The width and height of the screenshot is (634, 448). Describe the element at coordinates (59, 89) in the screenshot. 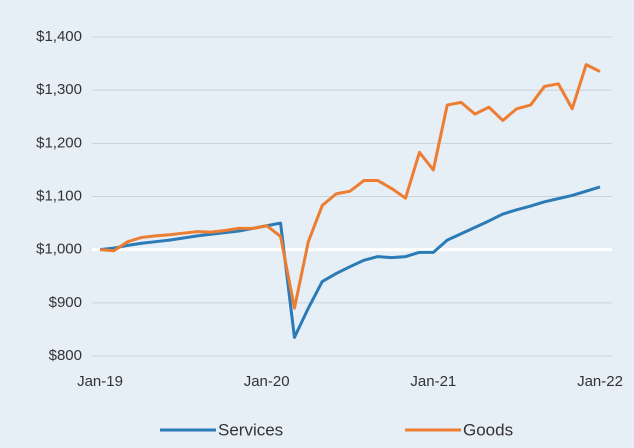

I see `y-tick-label: $1,300` at that location.